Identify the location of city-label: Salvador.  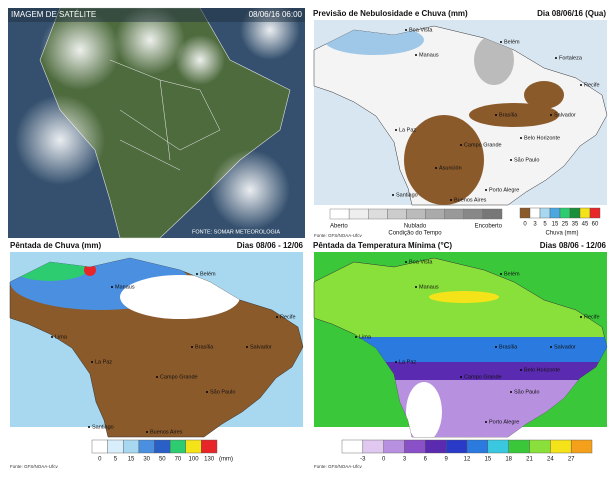
(565, 115).